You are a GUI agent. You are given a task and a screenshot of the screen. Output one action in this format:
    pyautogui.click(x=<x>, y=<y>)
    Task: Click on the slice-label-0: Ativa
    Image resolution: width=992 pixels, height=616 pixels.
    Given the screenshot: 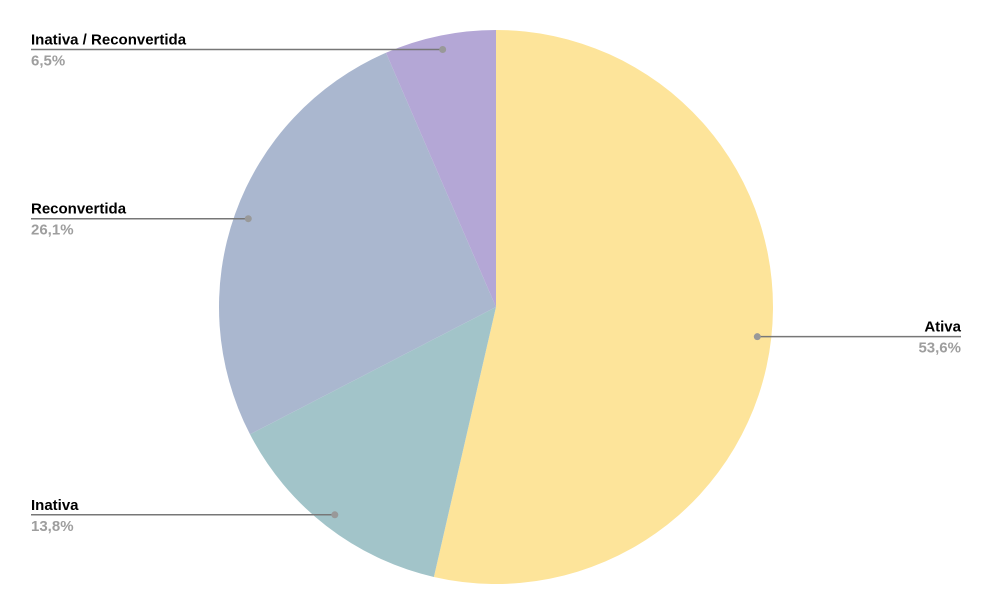 What is the action you would take?
    pyautogui.click(x=942, y=327)
    